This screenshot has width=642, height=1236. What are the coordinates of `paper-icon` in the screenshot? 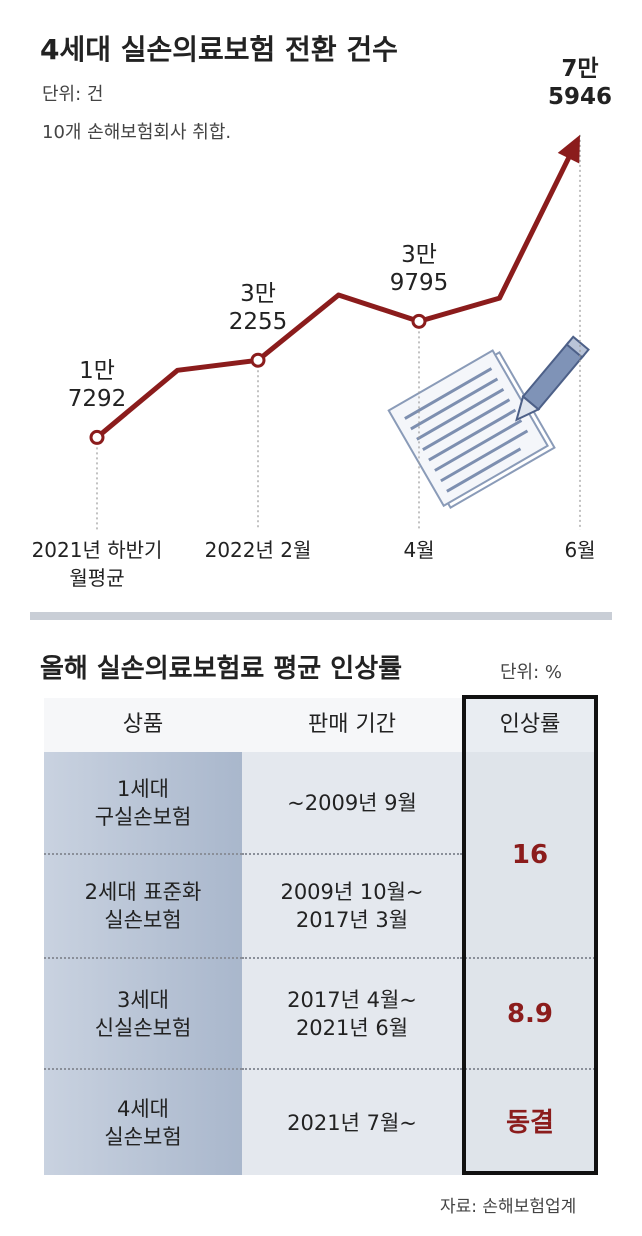 It's located at (471, 429).